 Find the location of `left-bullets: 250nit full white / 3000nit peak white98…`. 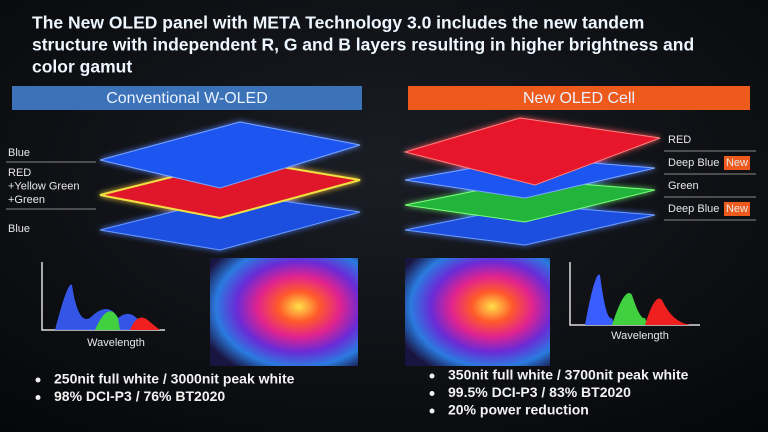

left-bullets: 250nit full white / 3000nit peak white98… is located at coordinates (165, 387).